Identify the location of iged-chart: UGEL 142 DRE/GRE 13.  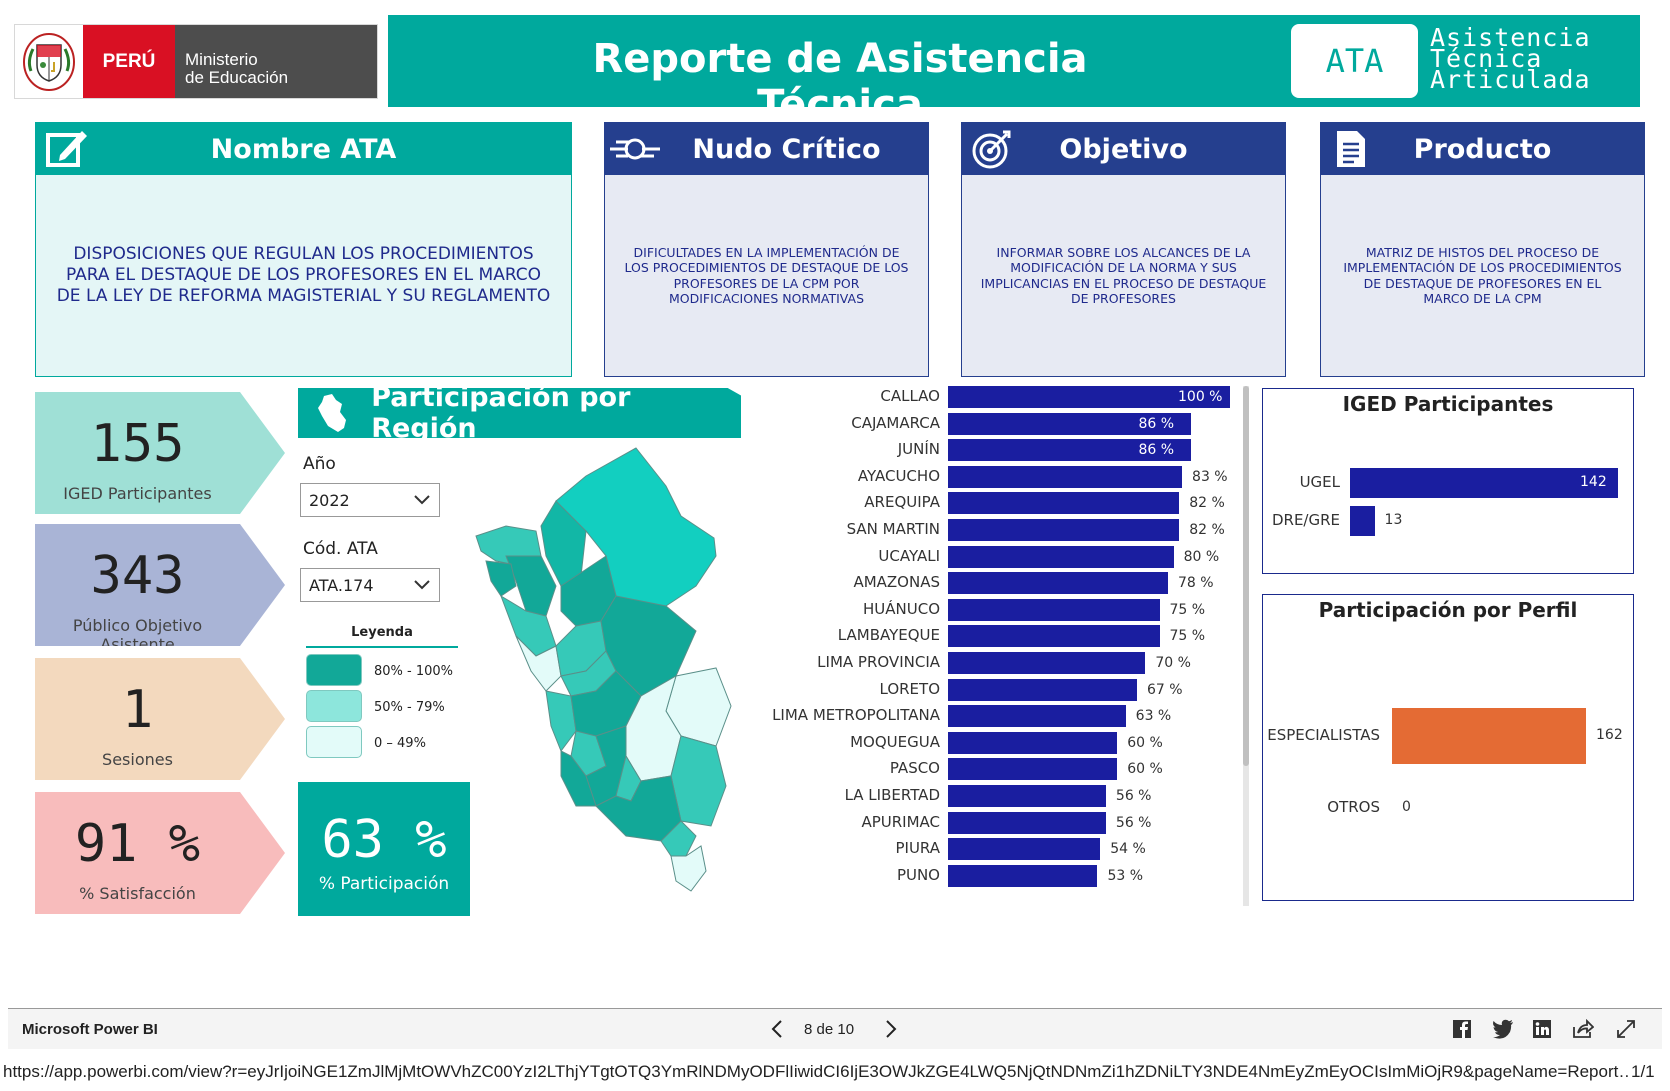
(1448, 481).